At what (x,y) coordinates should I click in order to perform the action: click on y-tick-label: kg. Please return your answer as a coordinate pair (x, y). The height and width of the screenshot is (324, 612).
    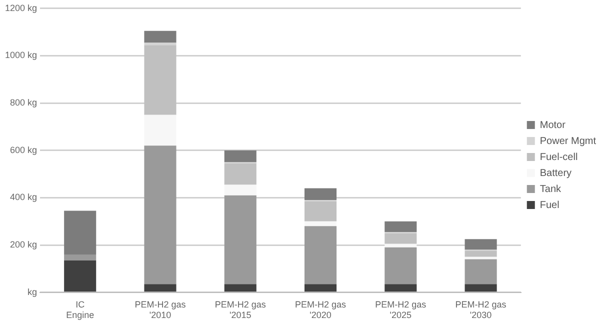
    Looking at the image, I should click on (33, 291).